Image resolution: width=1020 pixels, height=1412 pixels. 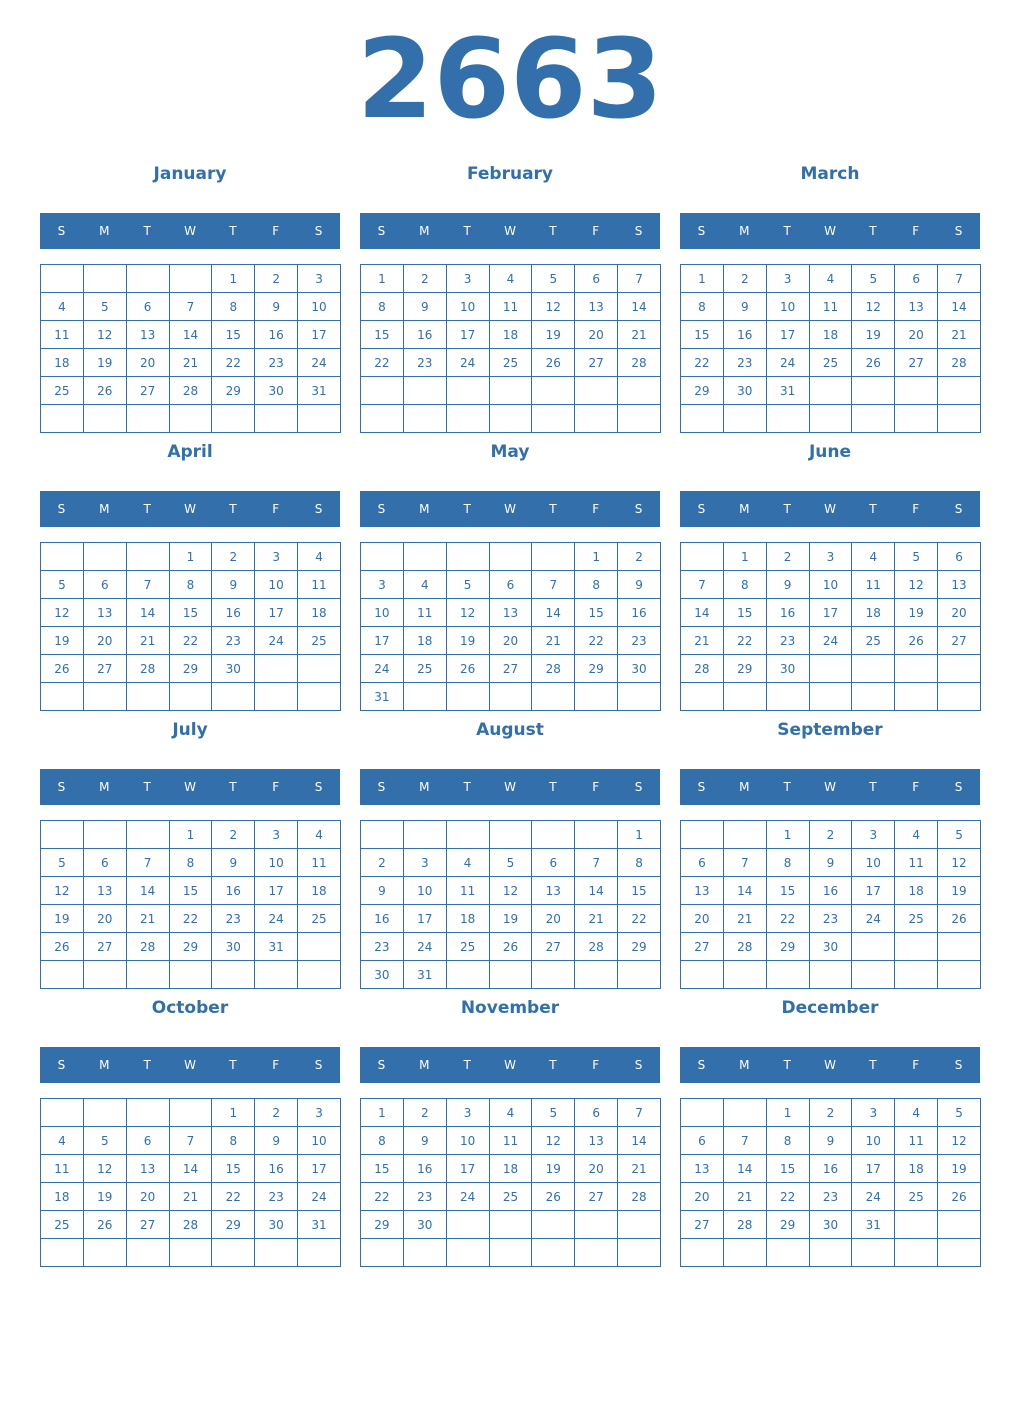 I want to click on weekday-label: M, so click(x=104, y=231).